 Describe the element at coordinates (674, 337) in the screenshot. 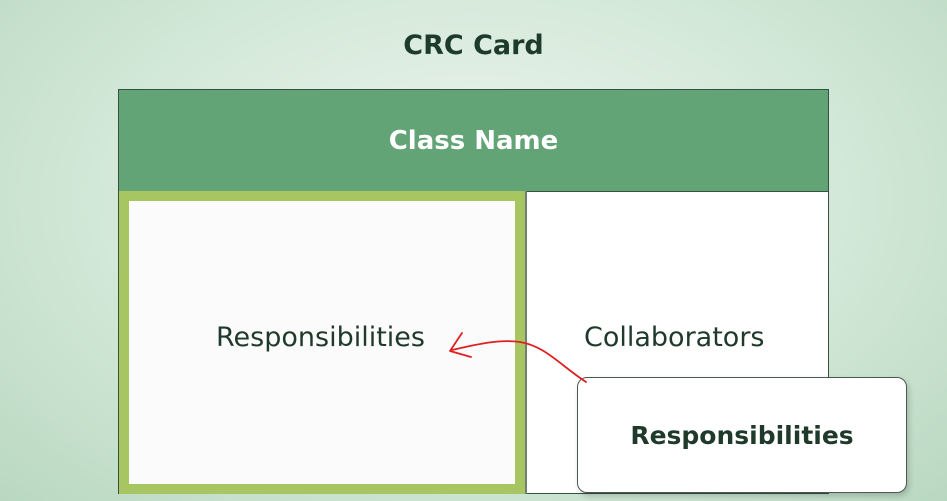

I see `collaborators-label: Collaborators` at that location.